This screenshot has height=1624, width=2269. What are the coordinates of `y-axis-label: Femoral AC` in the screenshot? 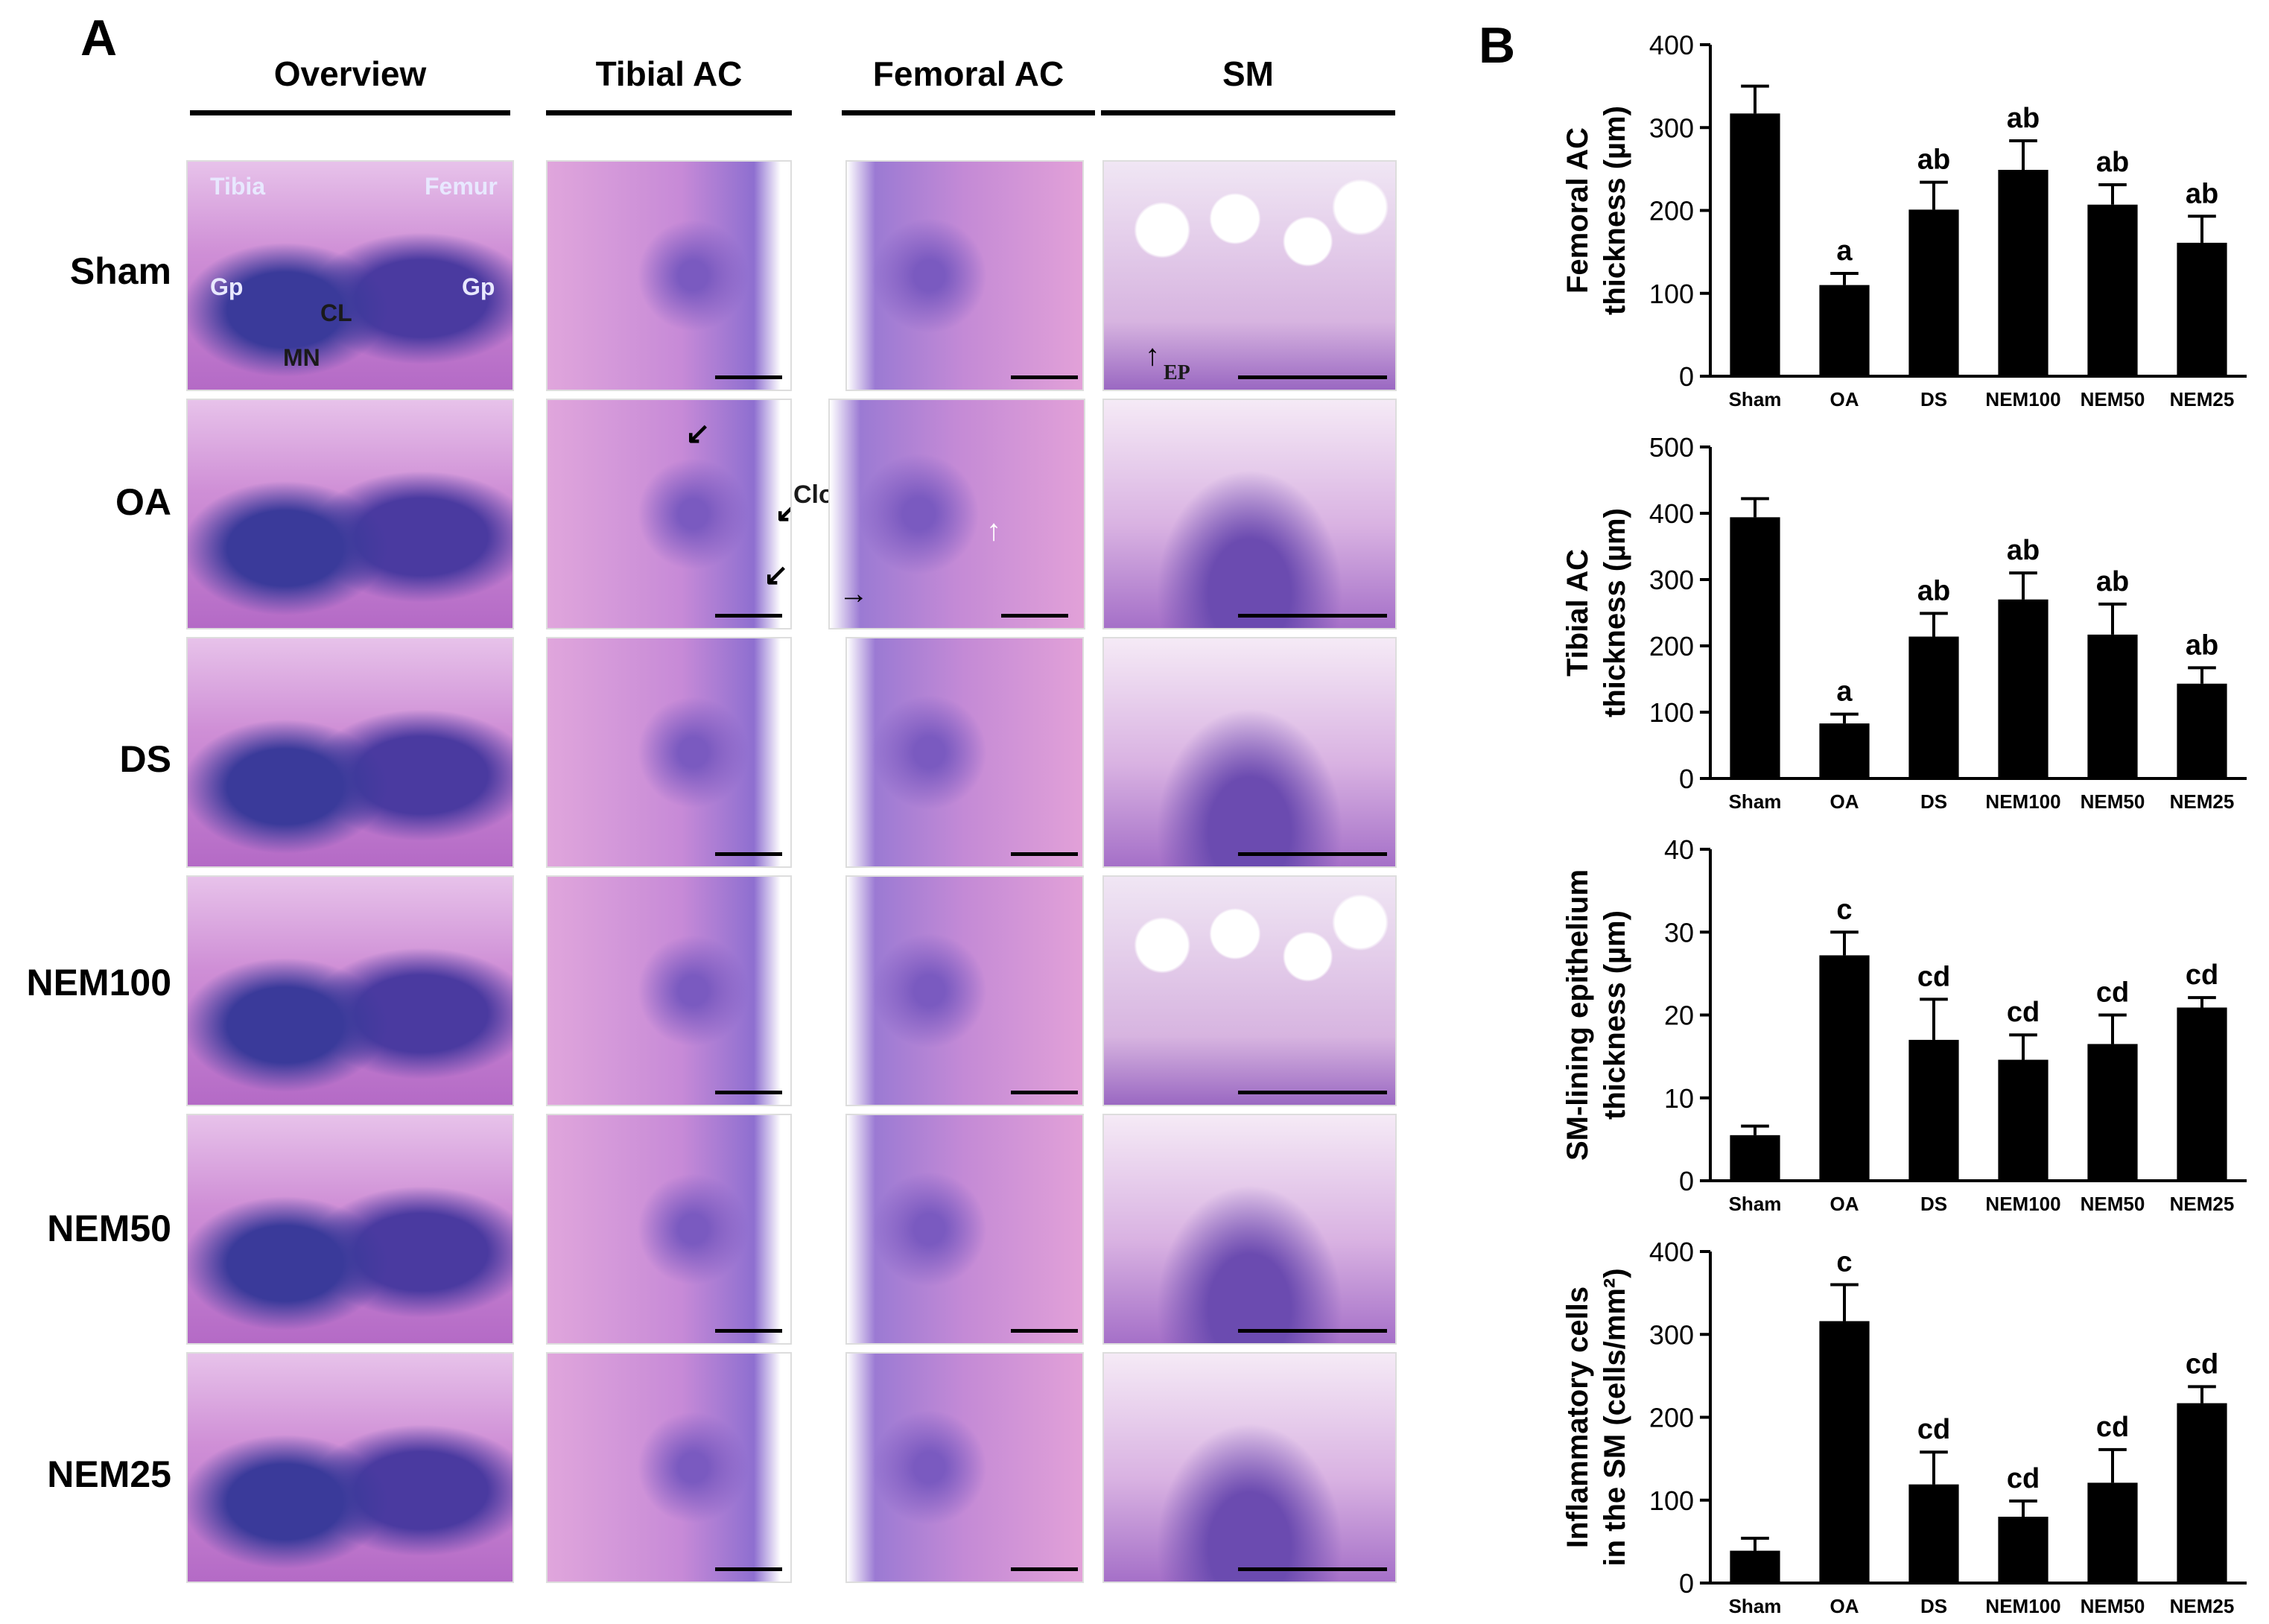 It's located at (1578, 210).